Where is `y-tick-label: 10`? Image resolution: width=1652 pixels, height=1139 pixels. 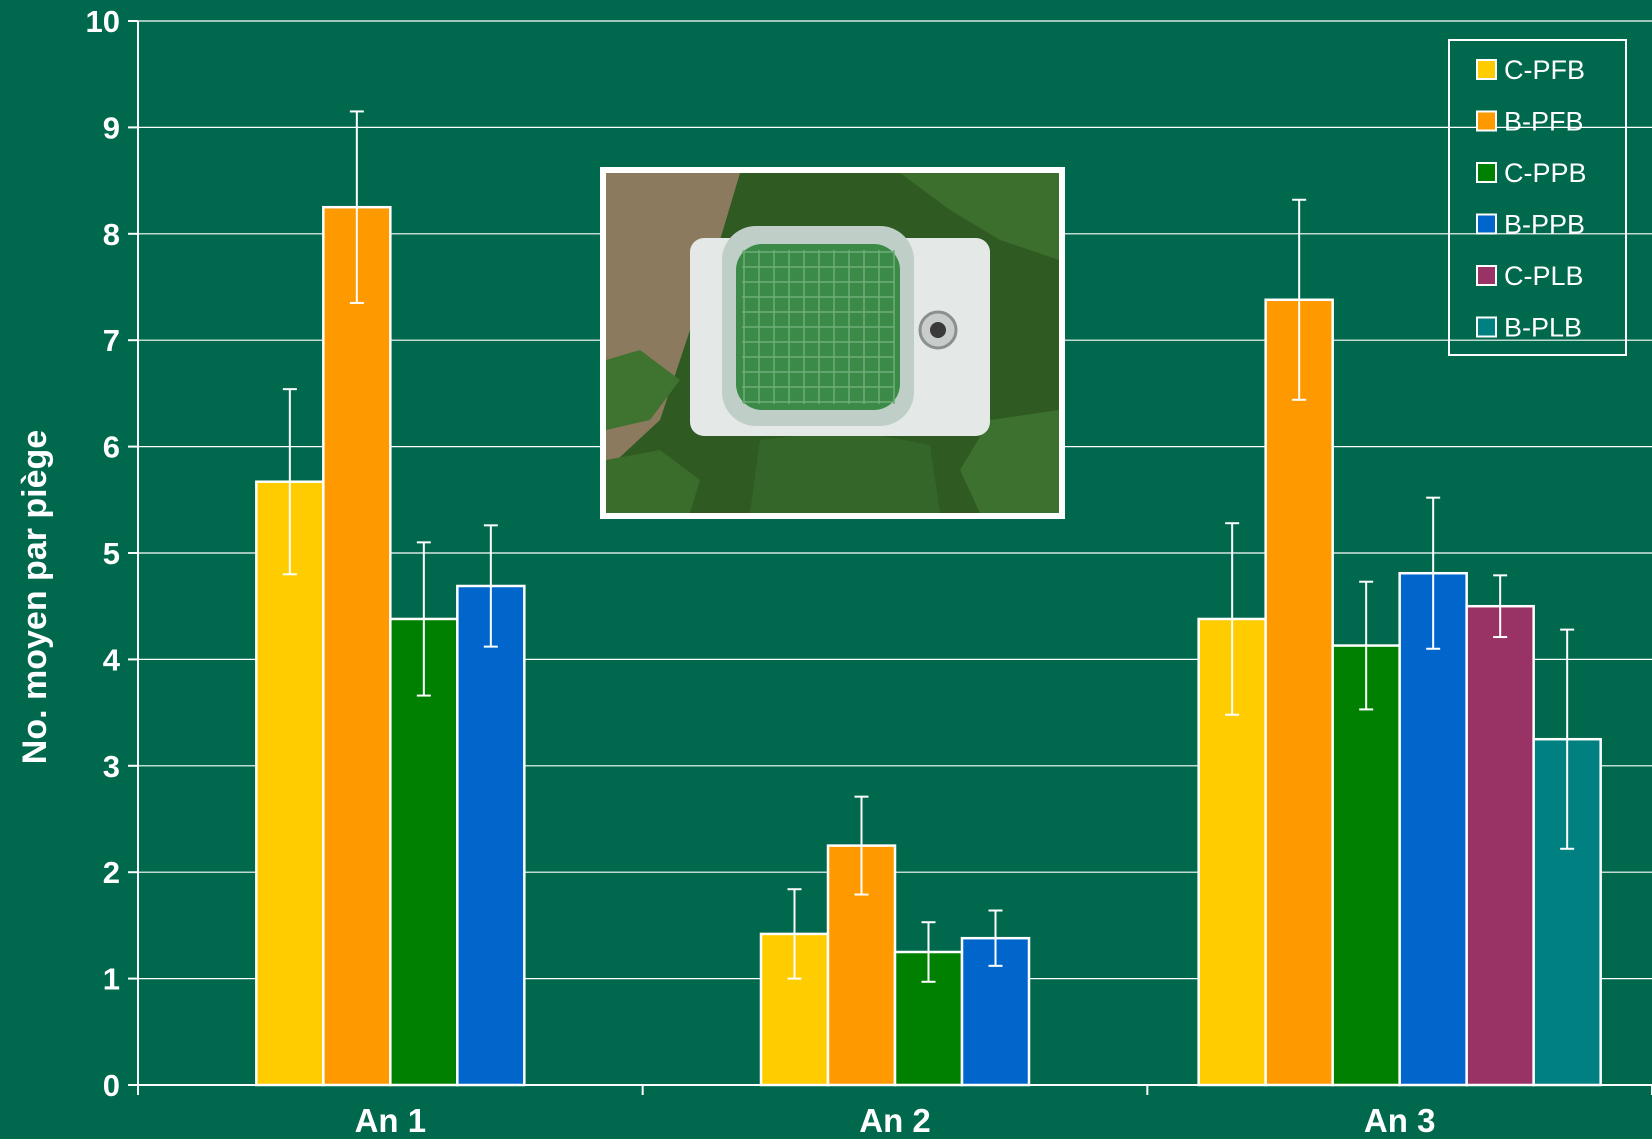 y-tick-label: 10 is located at coordinates (103, 21).